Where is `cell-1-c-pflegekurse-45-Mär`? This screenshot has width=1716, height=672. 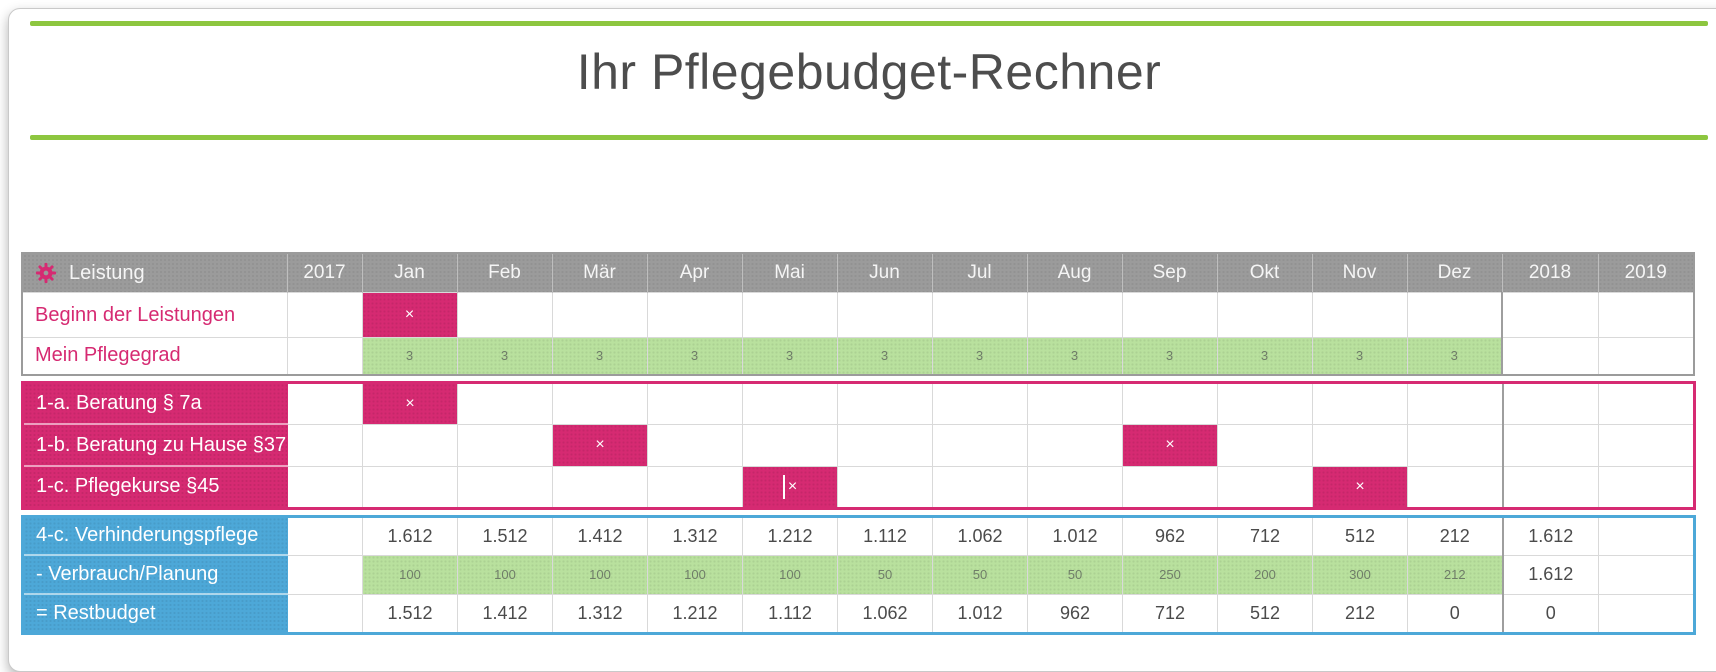
cell-1-c-pflegekurse-45-Mär is located at coordinates (600, 487).